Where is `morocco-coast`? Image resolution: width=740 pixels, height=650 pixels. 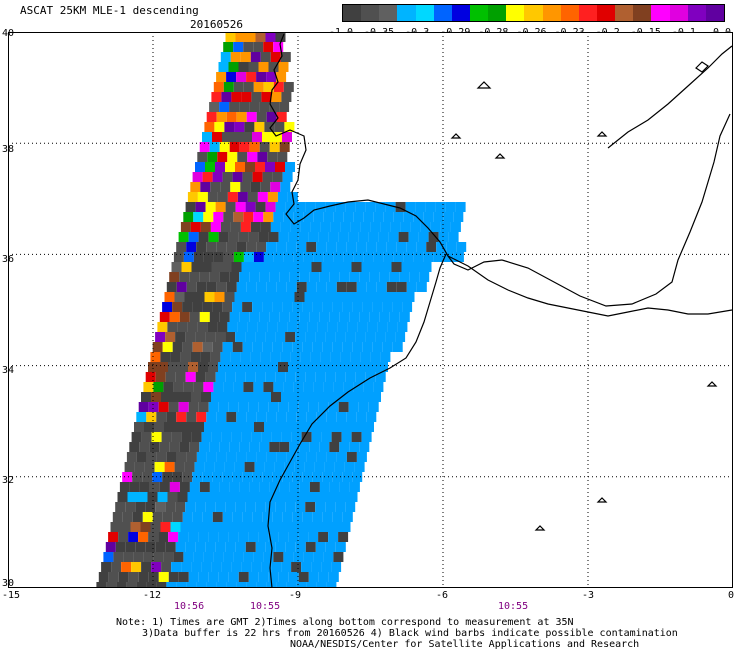
morocco-coast is located at coordinates (357, 420).